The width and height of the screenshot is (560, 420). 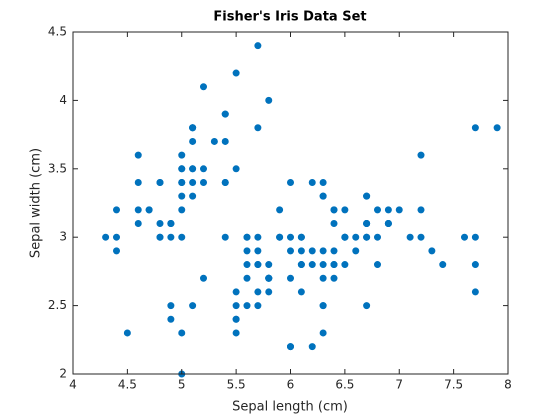 I want to click on x-tick-label: 6, so click(x=291, y=385).